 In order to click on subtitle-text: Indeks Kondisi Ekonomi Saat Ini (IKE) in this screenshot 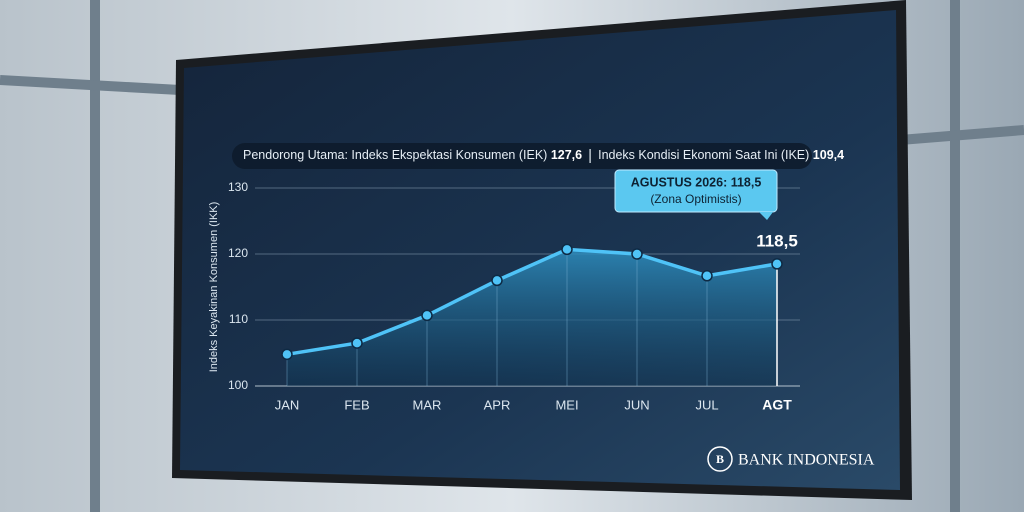, I will do `click(703, 155)`.